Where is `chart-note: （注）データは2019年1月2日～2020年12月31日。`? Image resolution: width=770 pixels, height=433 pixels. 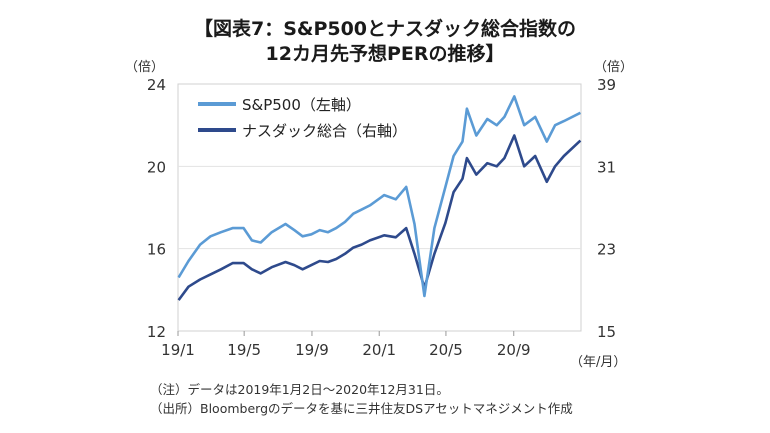 chart-note: （注）データは2019年1月2日～2020年12月31日。 is located at coordinates (299, 389).